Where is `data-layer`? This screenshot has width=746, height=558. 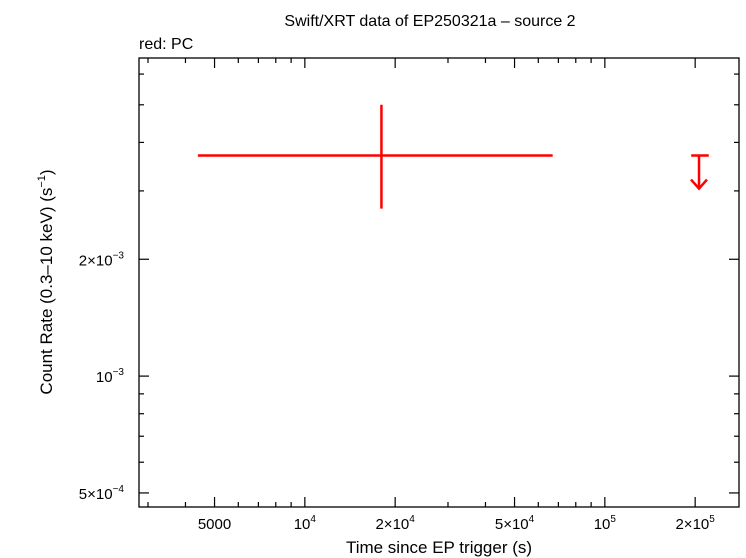
data-layer is located at coordinates (453, 156).